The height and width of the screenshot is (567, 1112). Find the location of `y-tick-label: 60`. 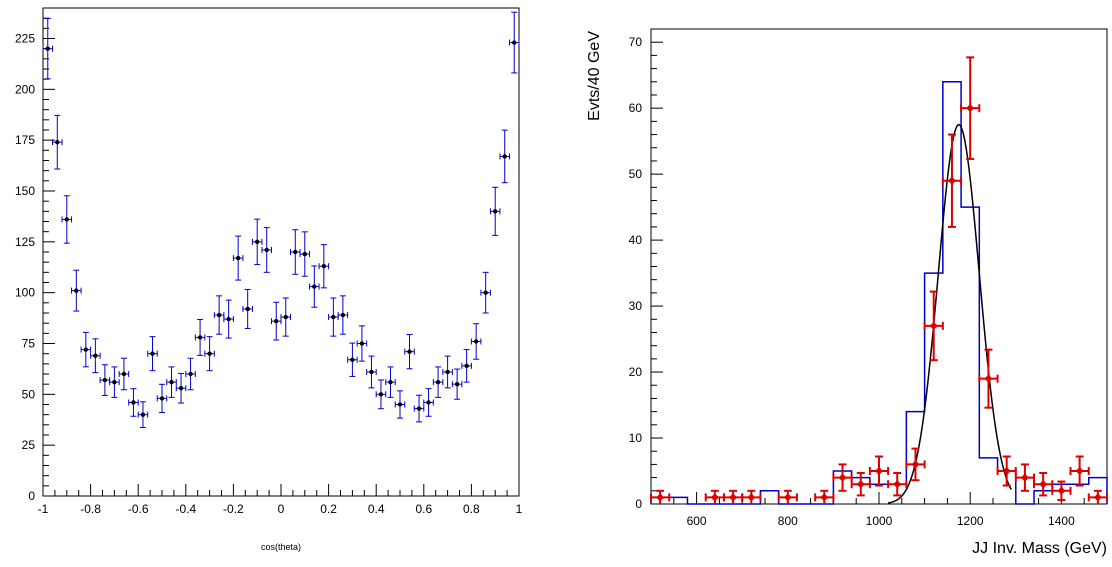

y-tick-label: 60 is located at coordinates (636, 108).